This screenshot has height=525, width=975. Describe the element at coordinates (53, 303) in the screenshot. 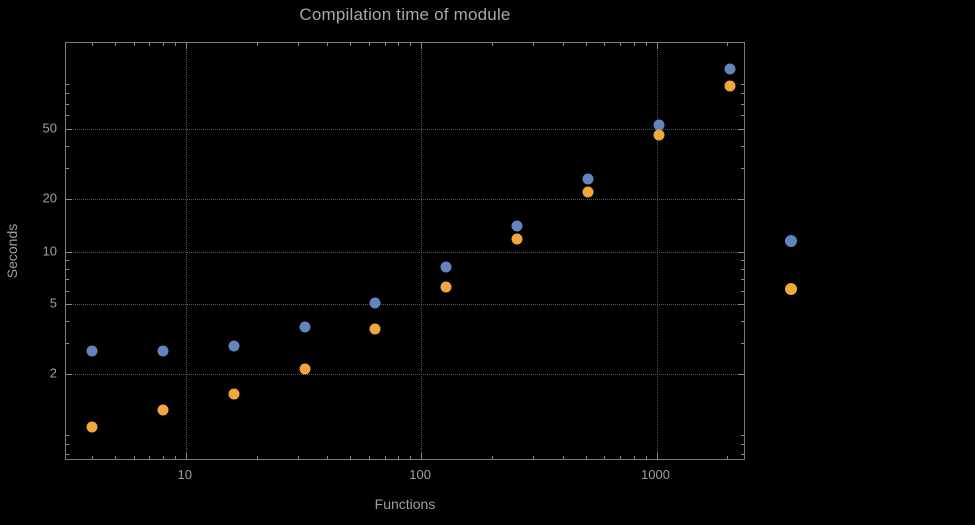

I see `y-tick-label: 5` at that location.